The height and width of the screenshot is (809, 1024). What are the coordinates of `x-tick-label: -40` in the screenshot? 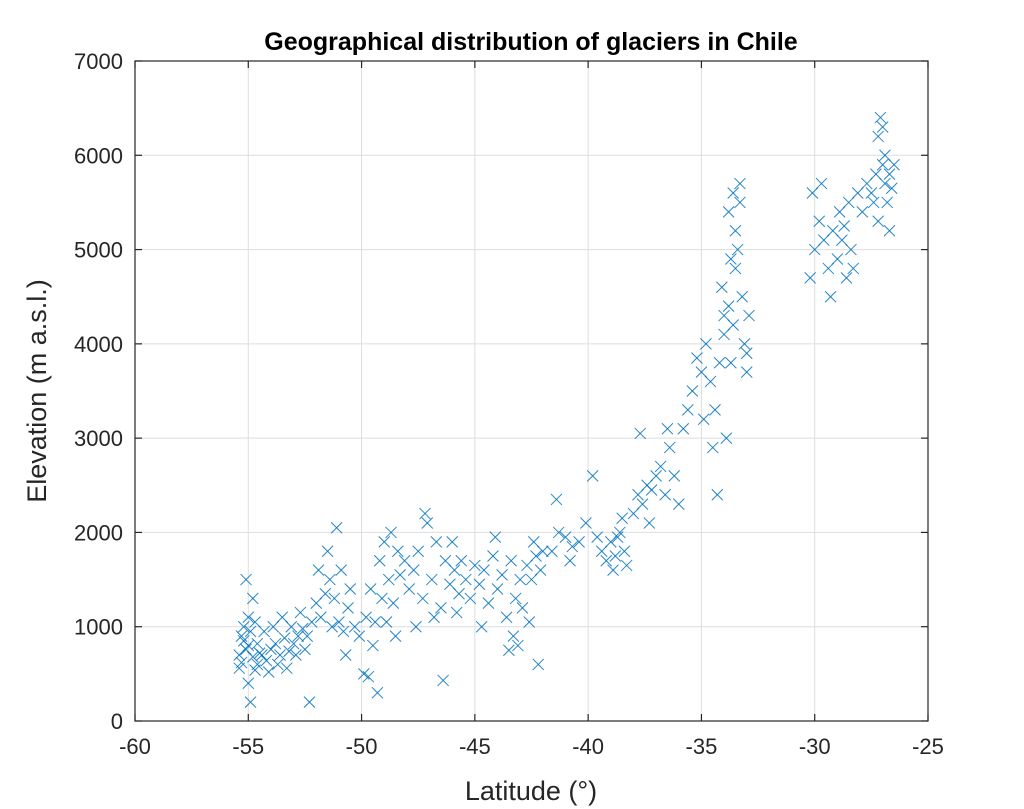 It's located at (588, 746).